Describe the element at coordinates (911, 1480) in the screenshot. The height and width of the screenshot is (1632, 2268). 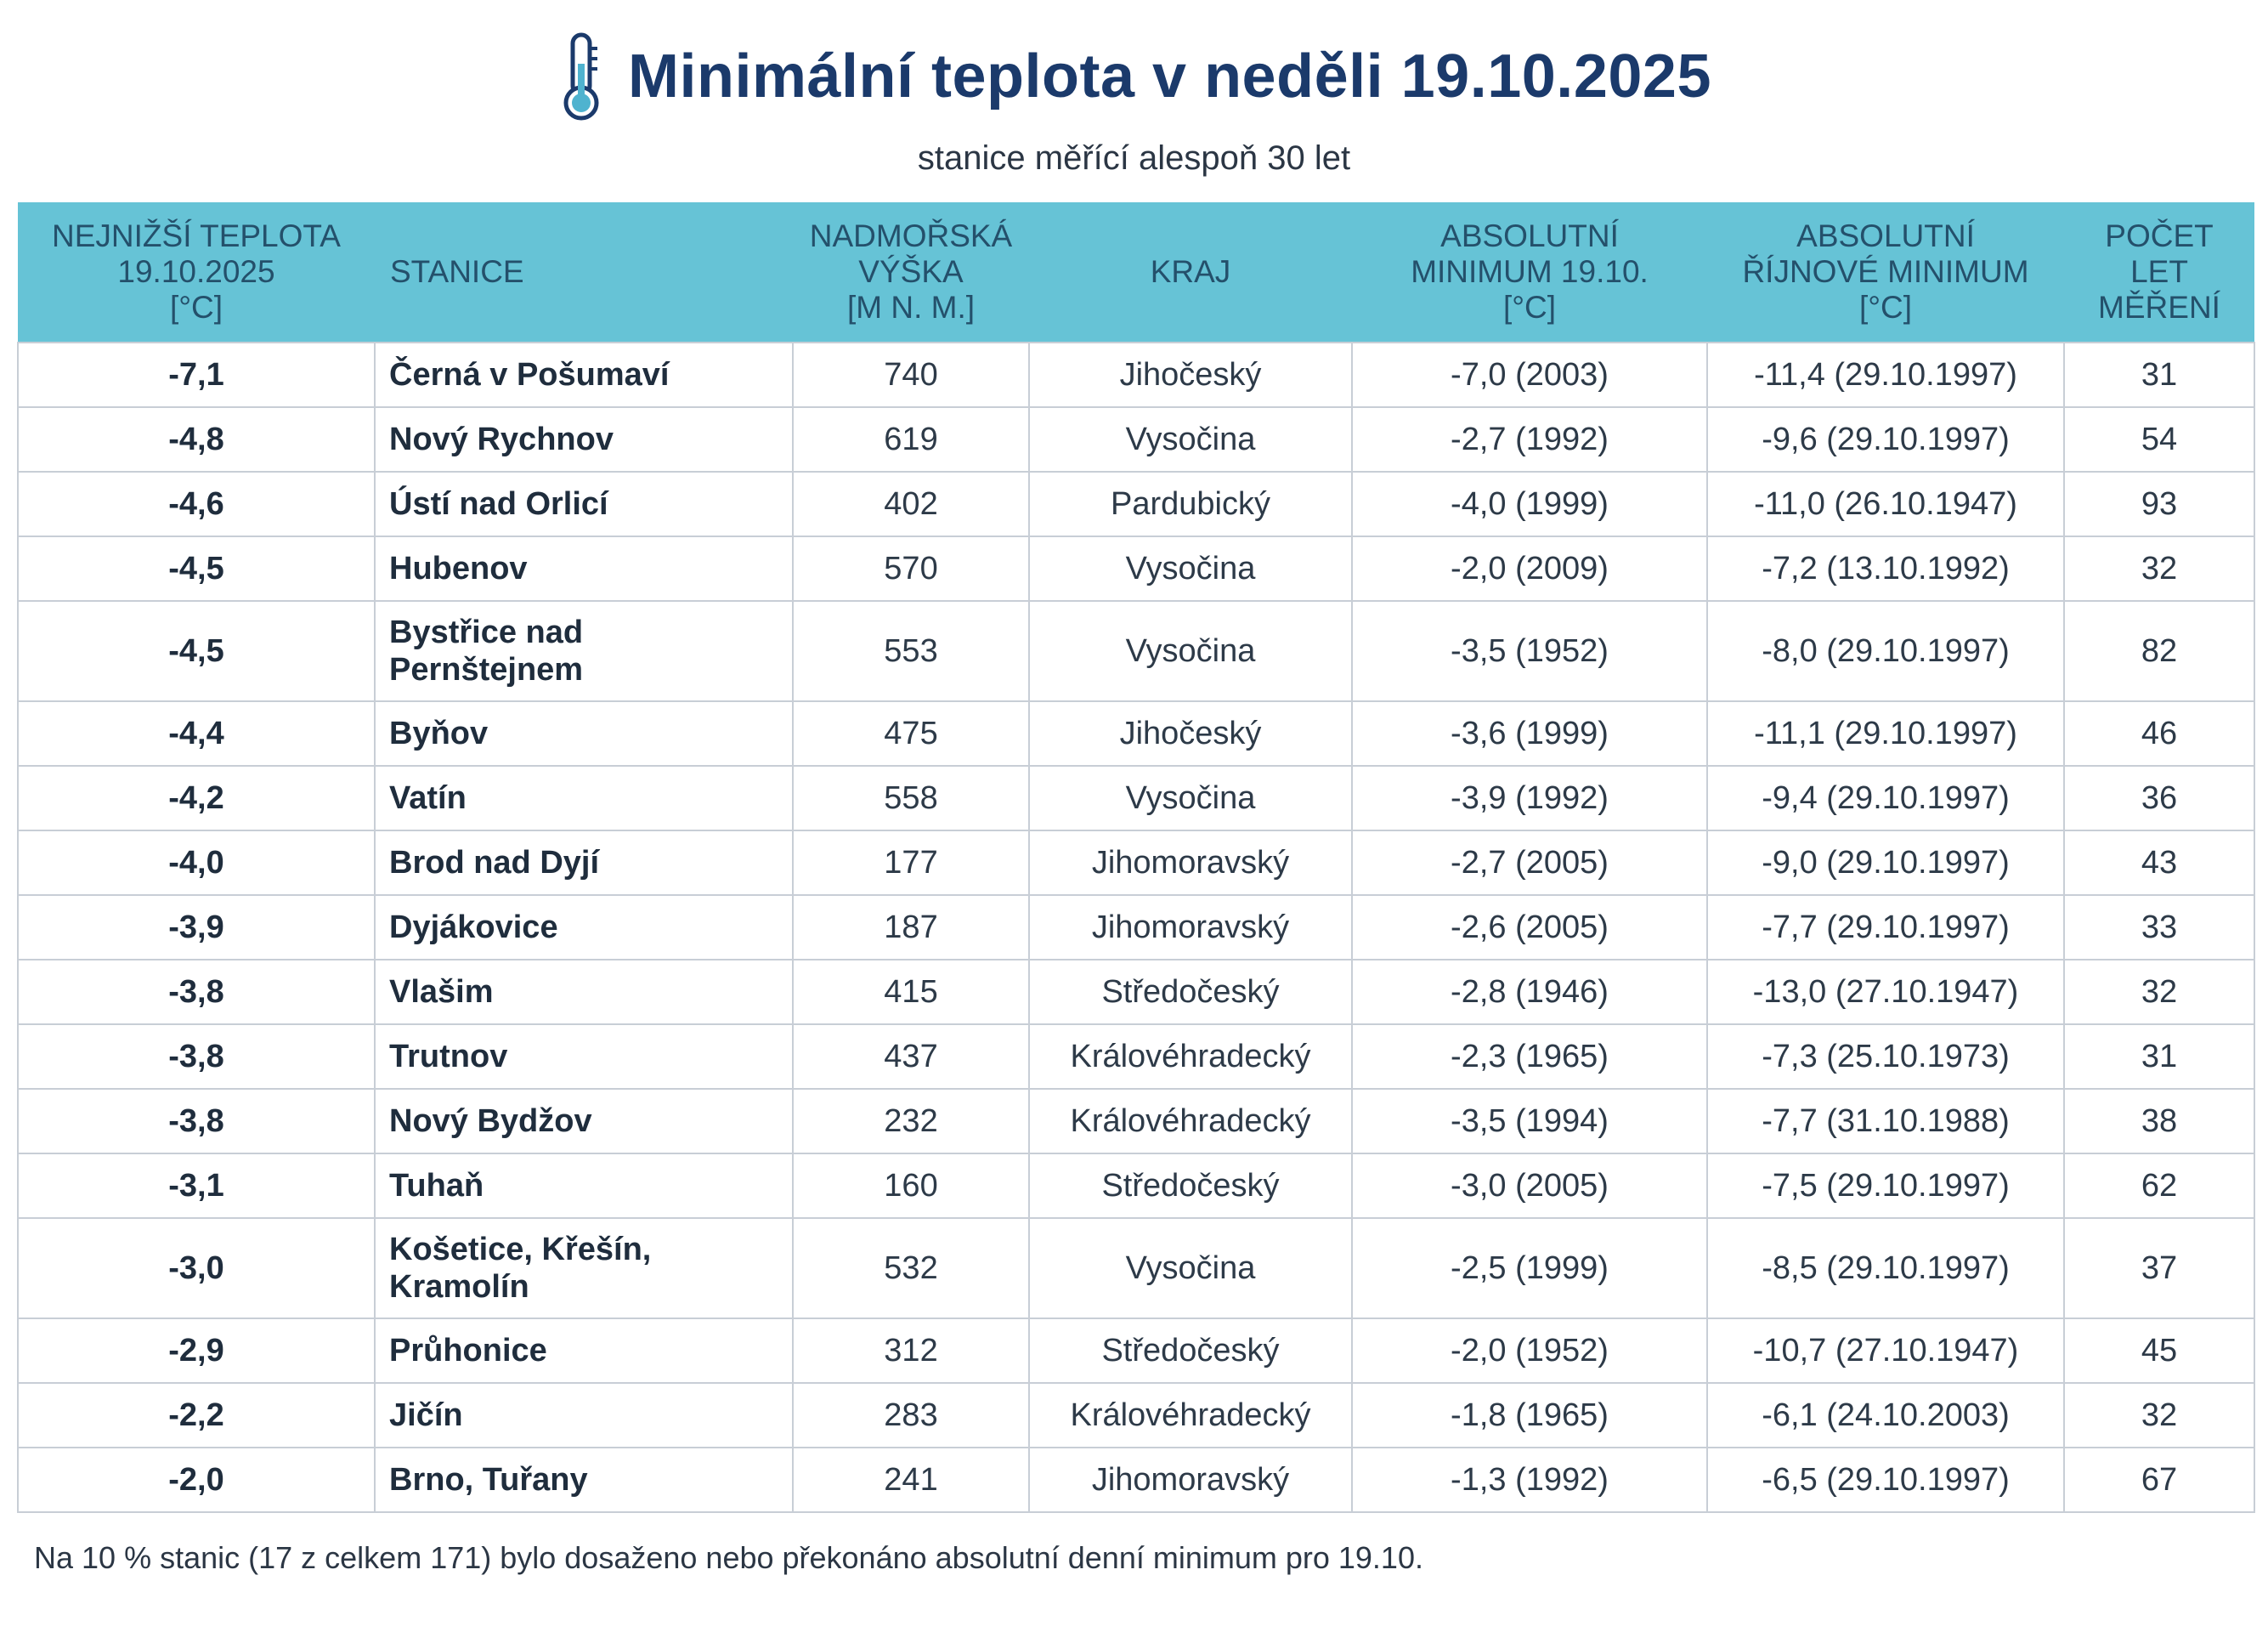
I see `altitude-cell: 241` at that location.